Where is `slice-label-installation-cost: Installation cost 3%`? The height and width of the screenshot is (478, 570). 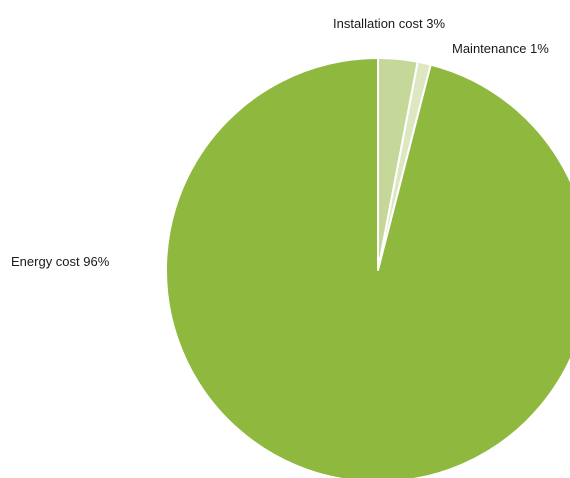
slice-label-installation-cost: Installation cost 3% is located at coordinates (389, 23).